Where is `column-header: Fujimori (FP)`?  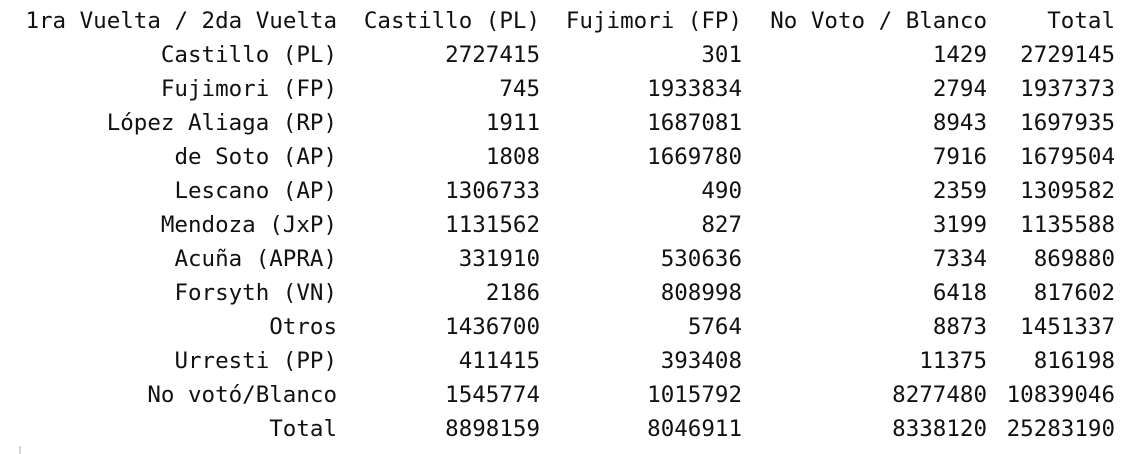
column-header: Fujimori (FP) is located at coordinates (653, 21).